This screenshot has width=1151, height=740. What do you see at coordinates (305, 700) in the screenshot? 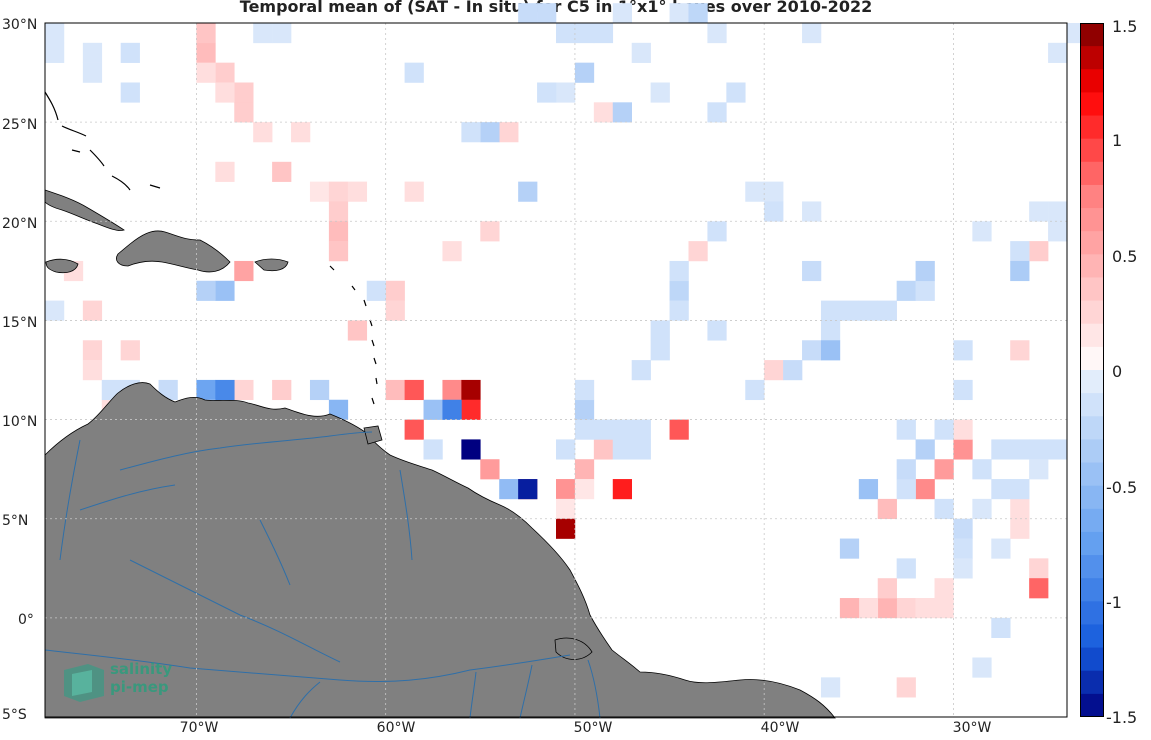
I see `madeira-river` at bounding box center [305, 700].